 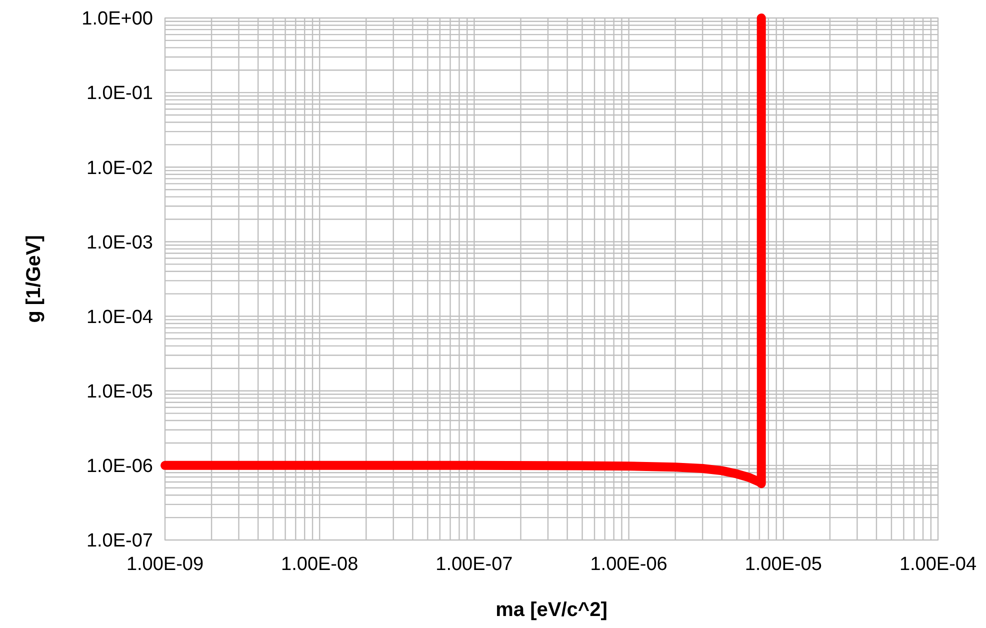 I want to click on y-tick-label: 1.0E-05, so click(x=119, y=392).